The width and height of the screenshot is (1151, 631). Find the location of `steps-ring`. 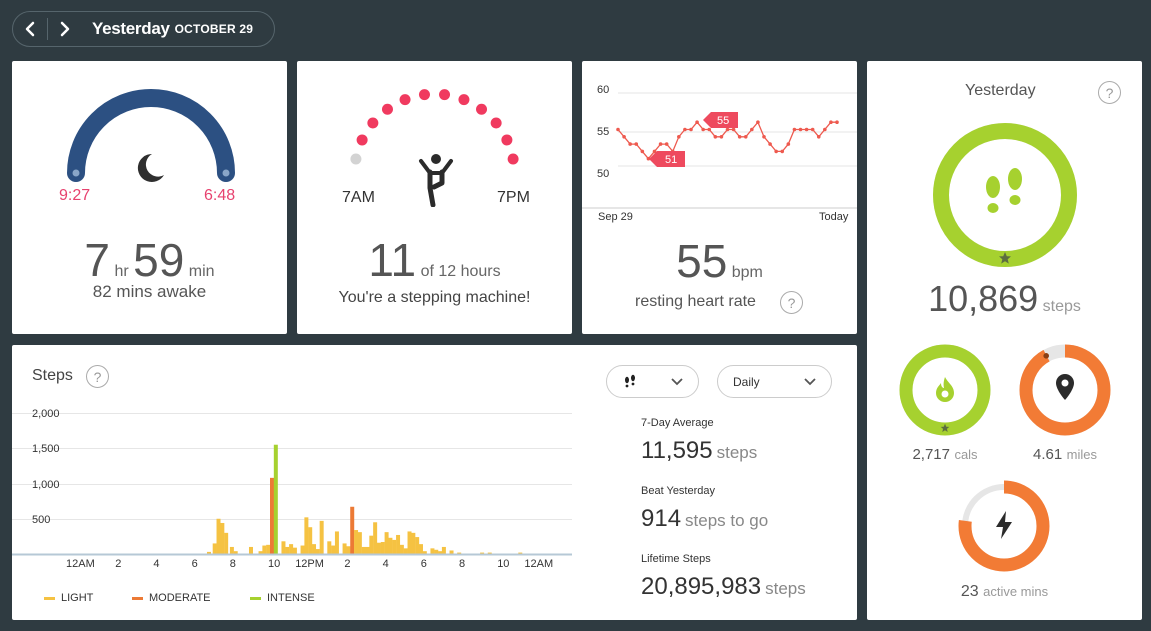

steps-ring is located at coordinates (1005, 195).